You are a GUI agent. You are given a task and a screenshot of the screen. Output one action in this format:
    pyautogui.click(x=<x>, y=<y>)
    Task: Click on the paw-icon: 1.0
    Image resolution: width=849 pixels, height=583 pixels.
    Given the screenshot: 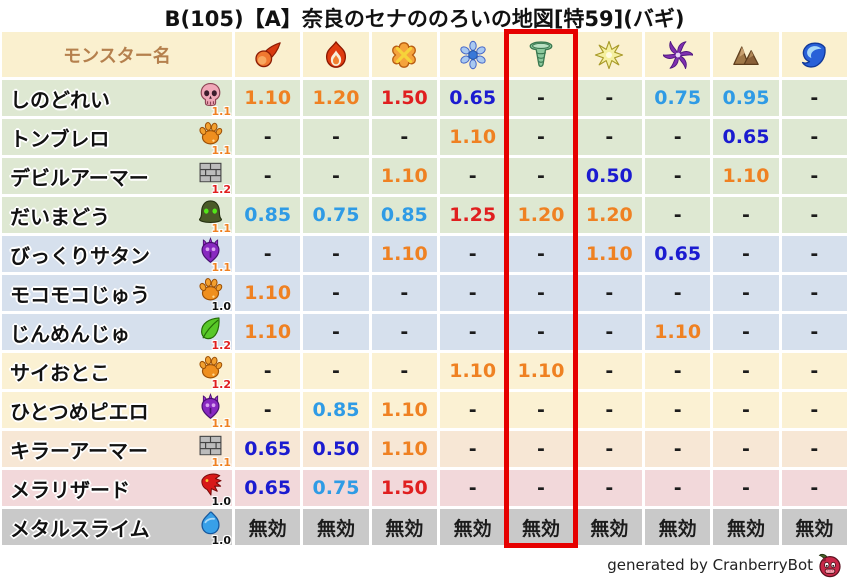 What is the action you would take?
    pyautogui.click(x=214, y=294)
    